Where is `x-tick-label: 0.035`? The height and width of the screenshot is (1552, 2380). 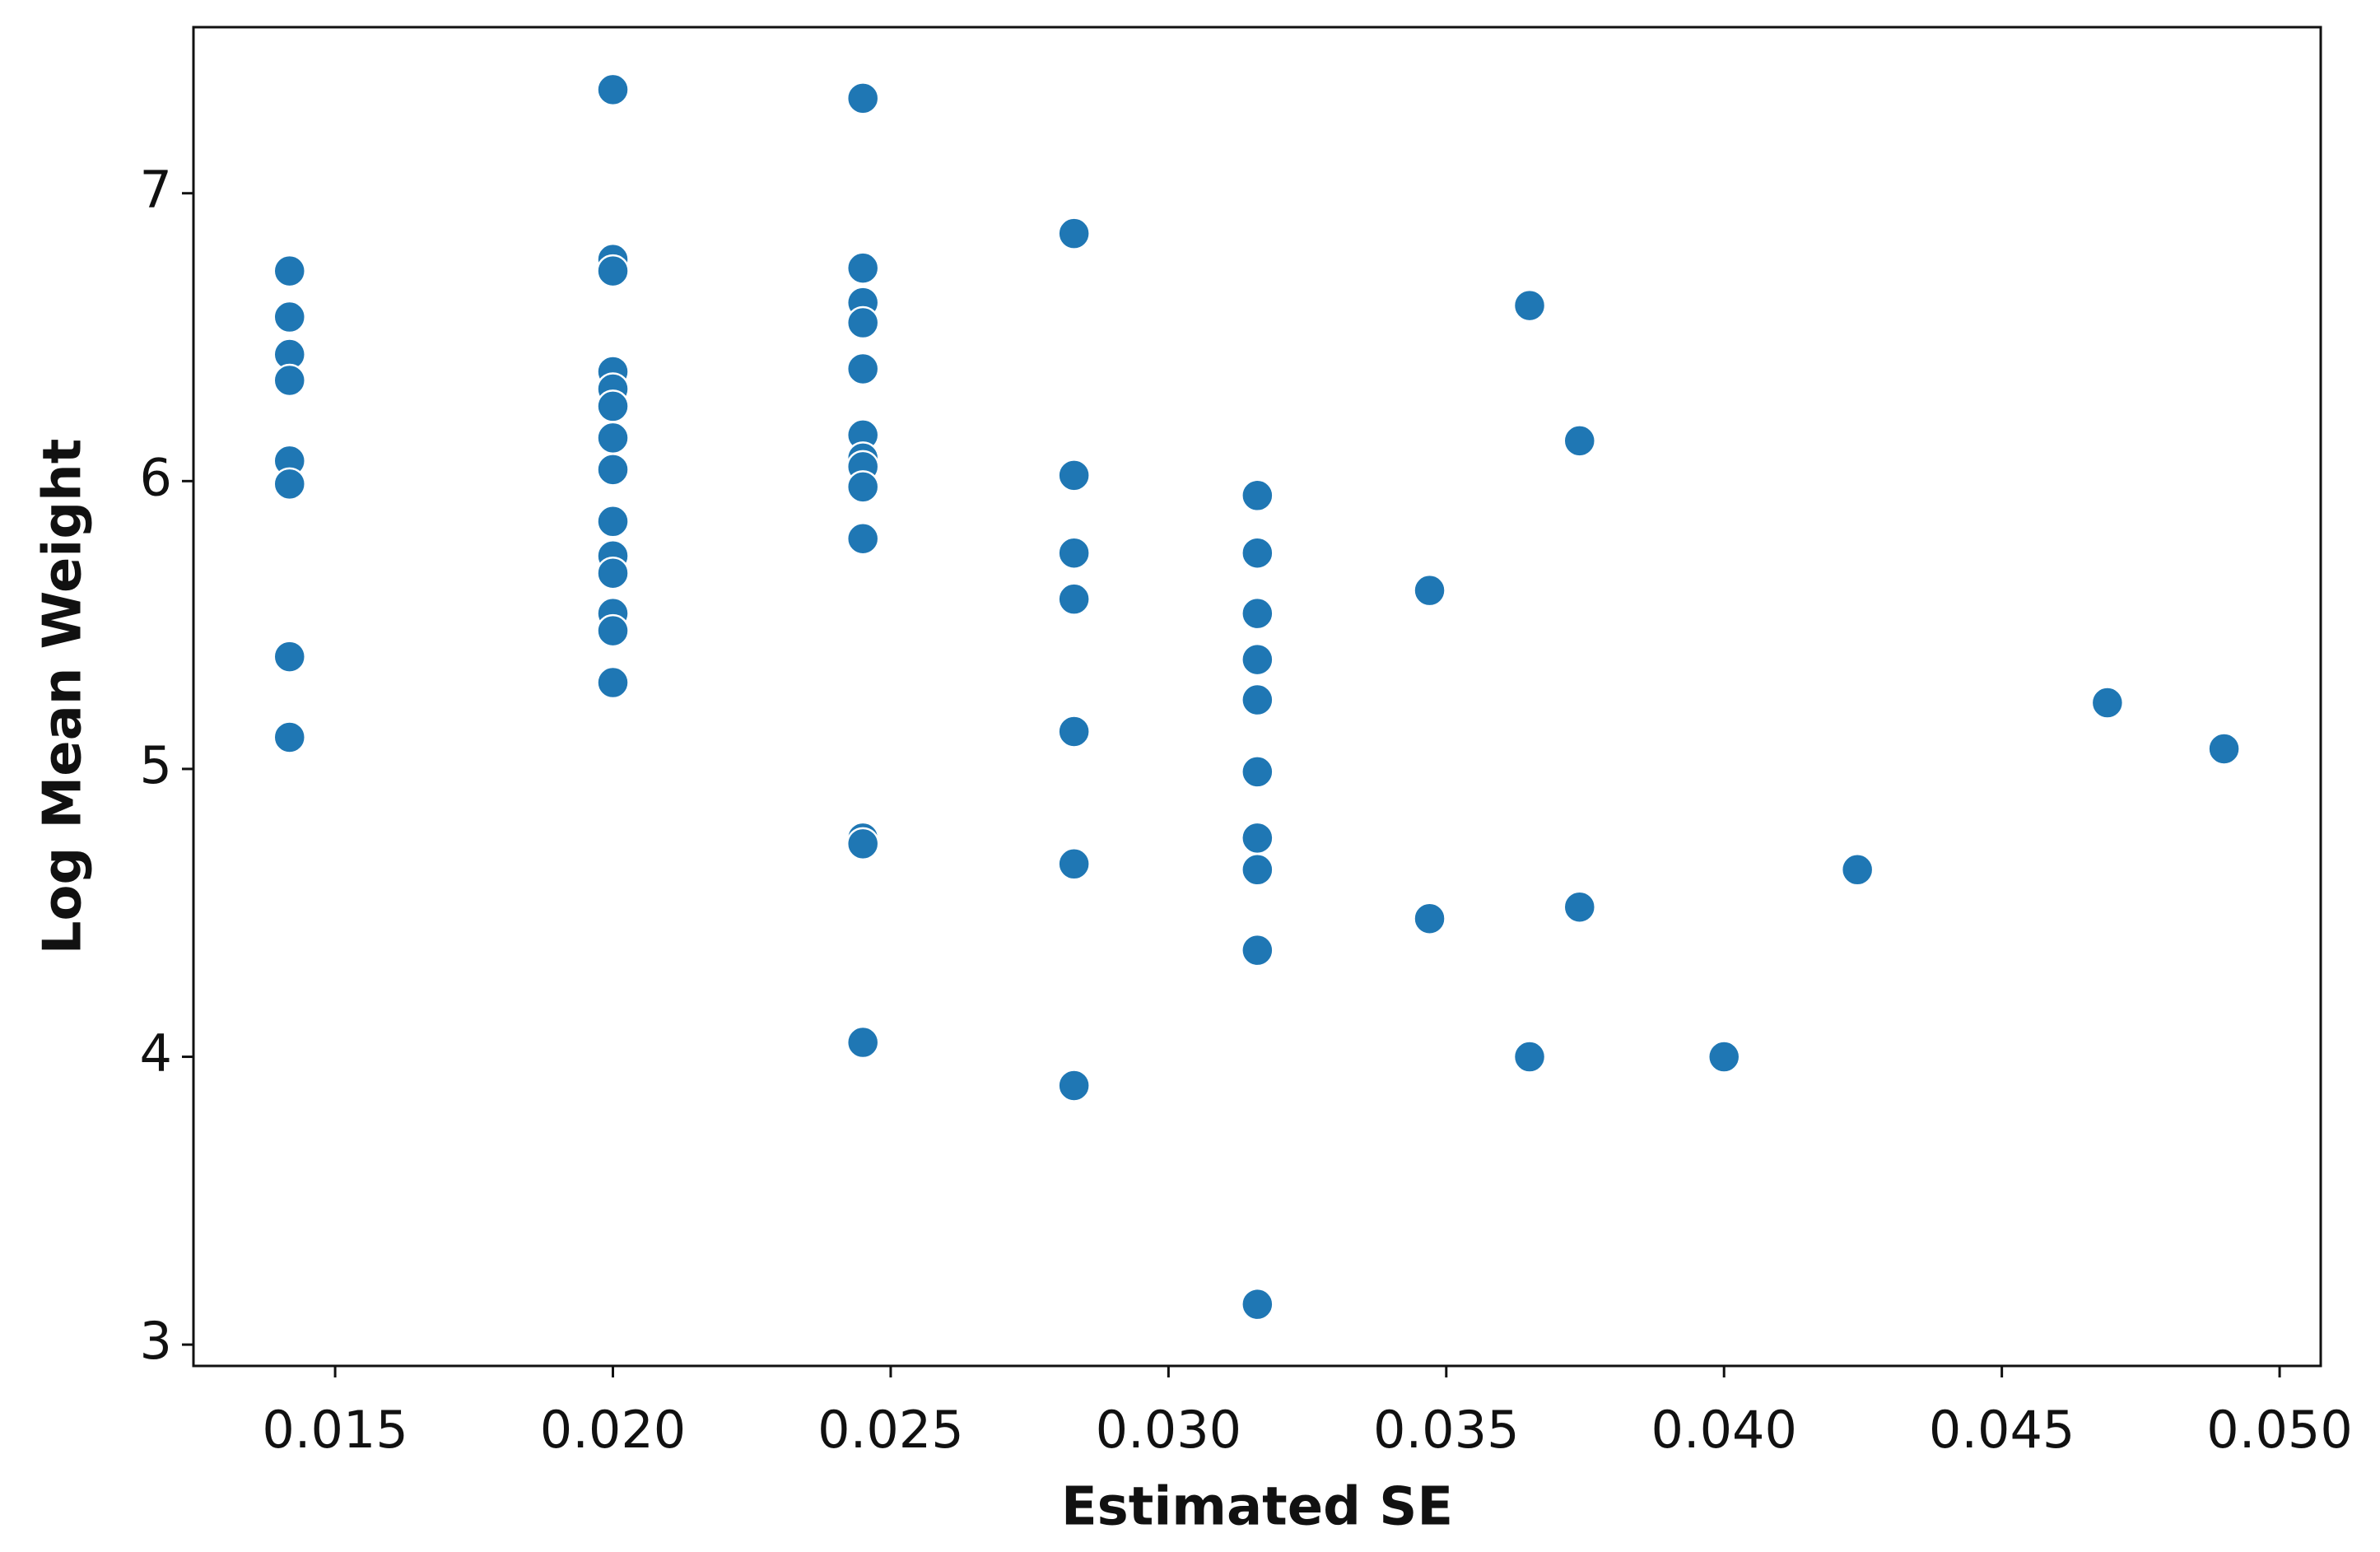 x-tick-label: 0.035 is located at coordinates (1446, 1430).